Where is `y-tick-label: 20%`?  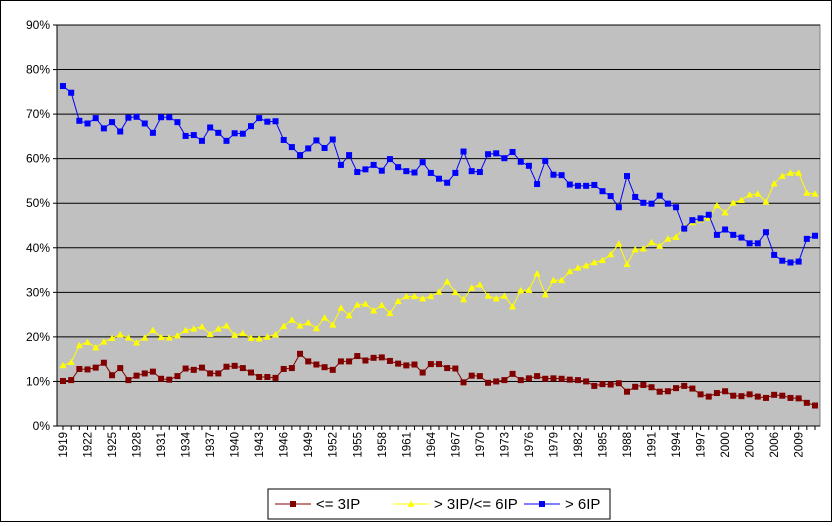 y-tick-label: 20% is located at coordinates (38, 337).